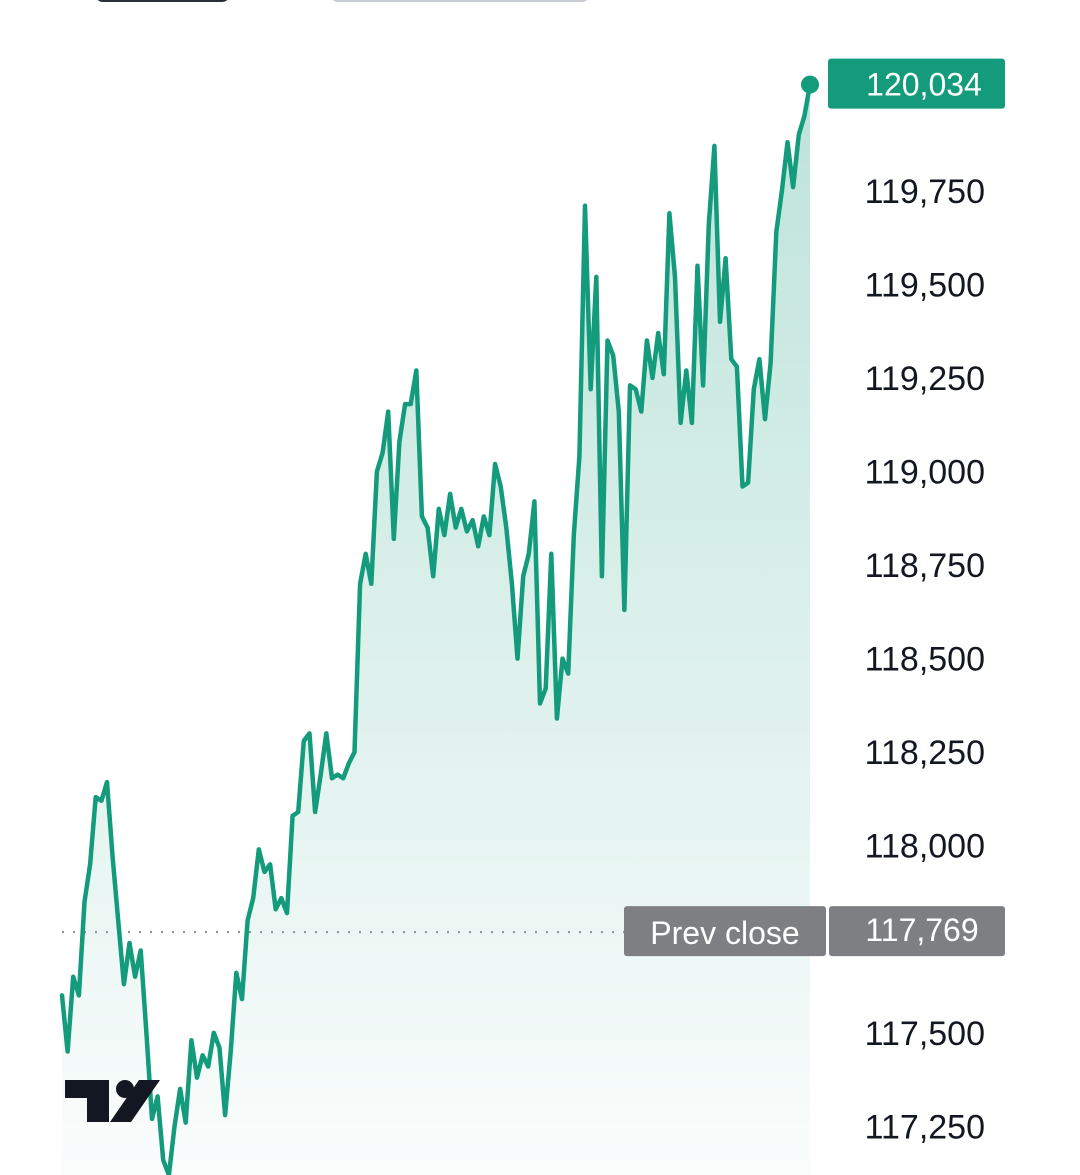 Image resolution: width=1080 pixels, height=1175 pixels. What do you see at coordinates (460, 1) in the screenshot?
I see `top-tab-indicator-right` at bounding box center [460, 1].